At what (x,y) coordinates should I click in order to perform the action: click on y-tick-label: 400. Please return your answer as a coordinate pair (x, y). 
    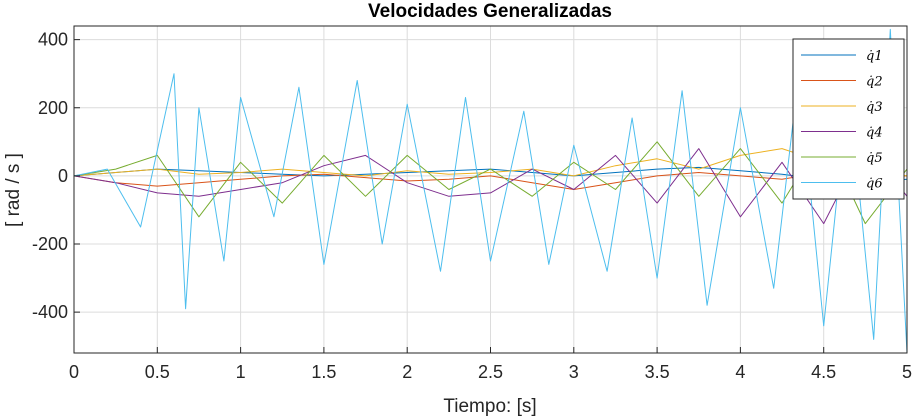
    Looking at the image, I should click on (53, 40).